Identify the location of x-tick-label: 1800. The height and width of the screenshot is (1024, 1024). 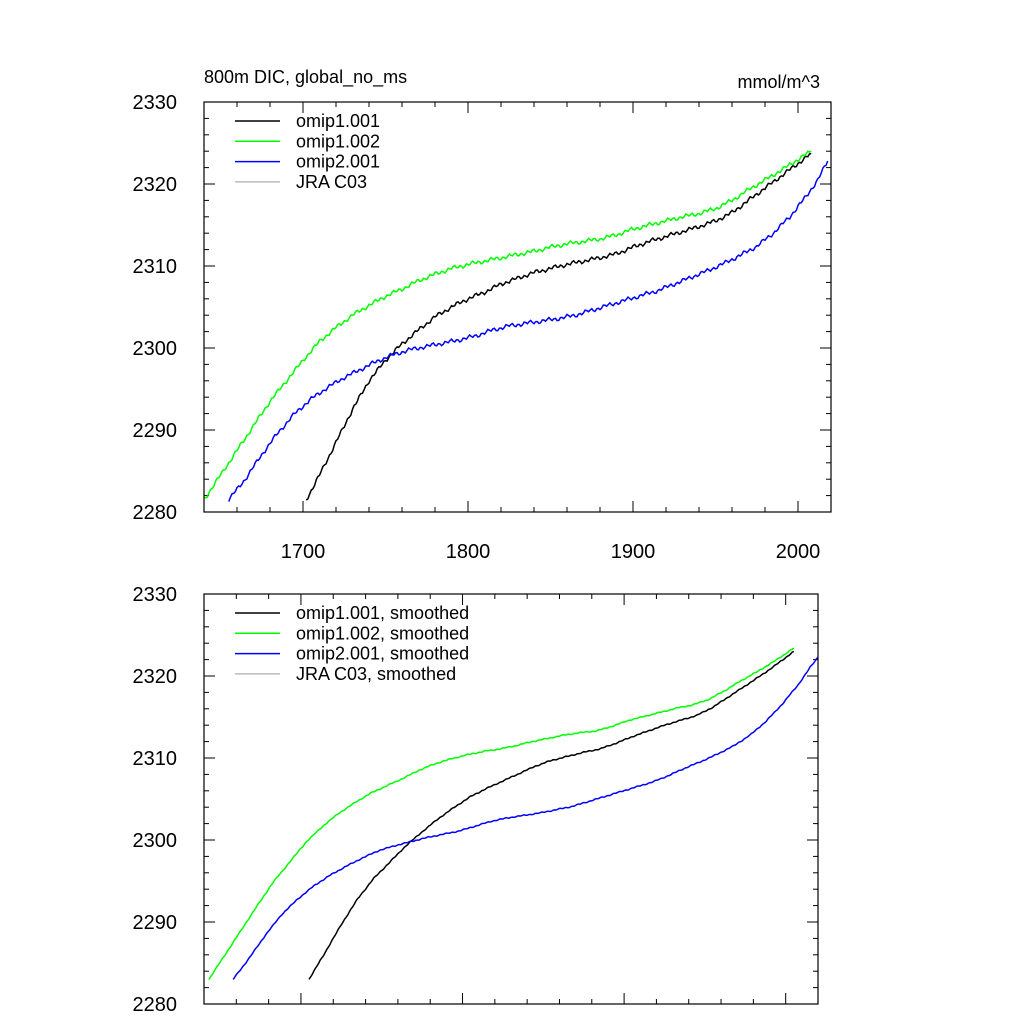
(468, 552).